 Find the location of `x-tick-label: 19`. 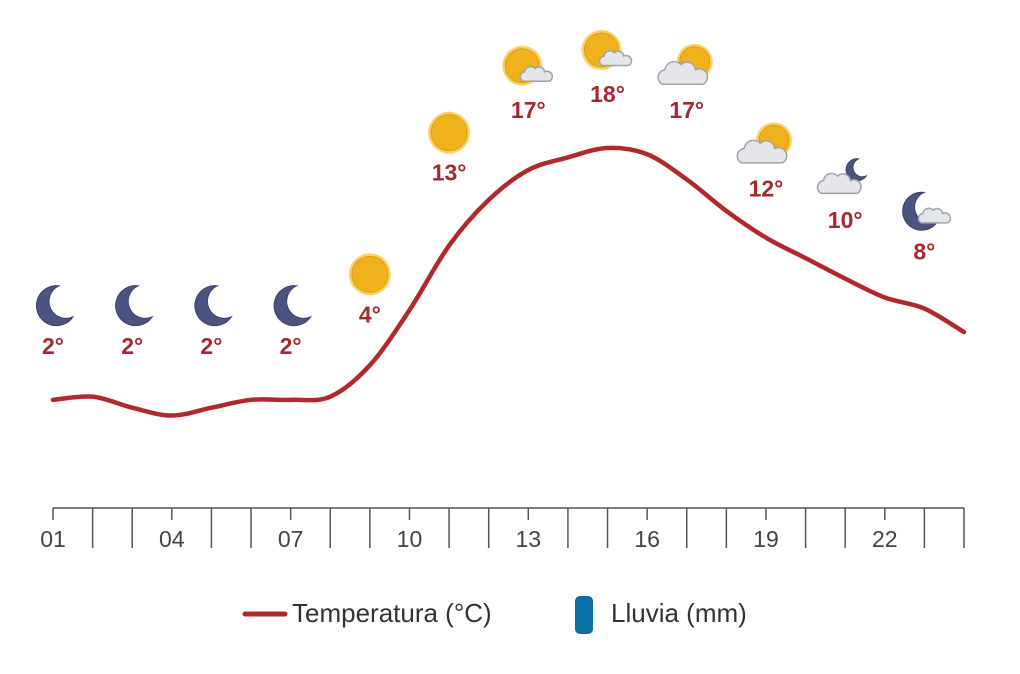

x-tick-label: 19 is located at coordinates (766, 539).